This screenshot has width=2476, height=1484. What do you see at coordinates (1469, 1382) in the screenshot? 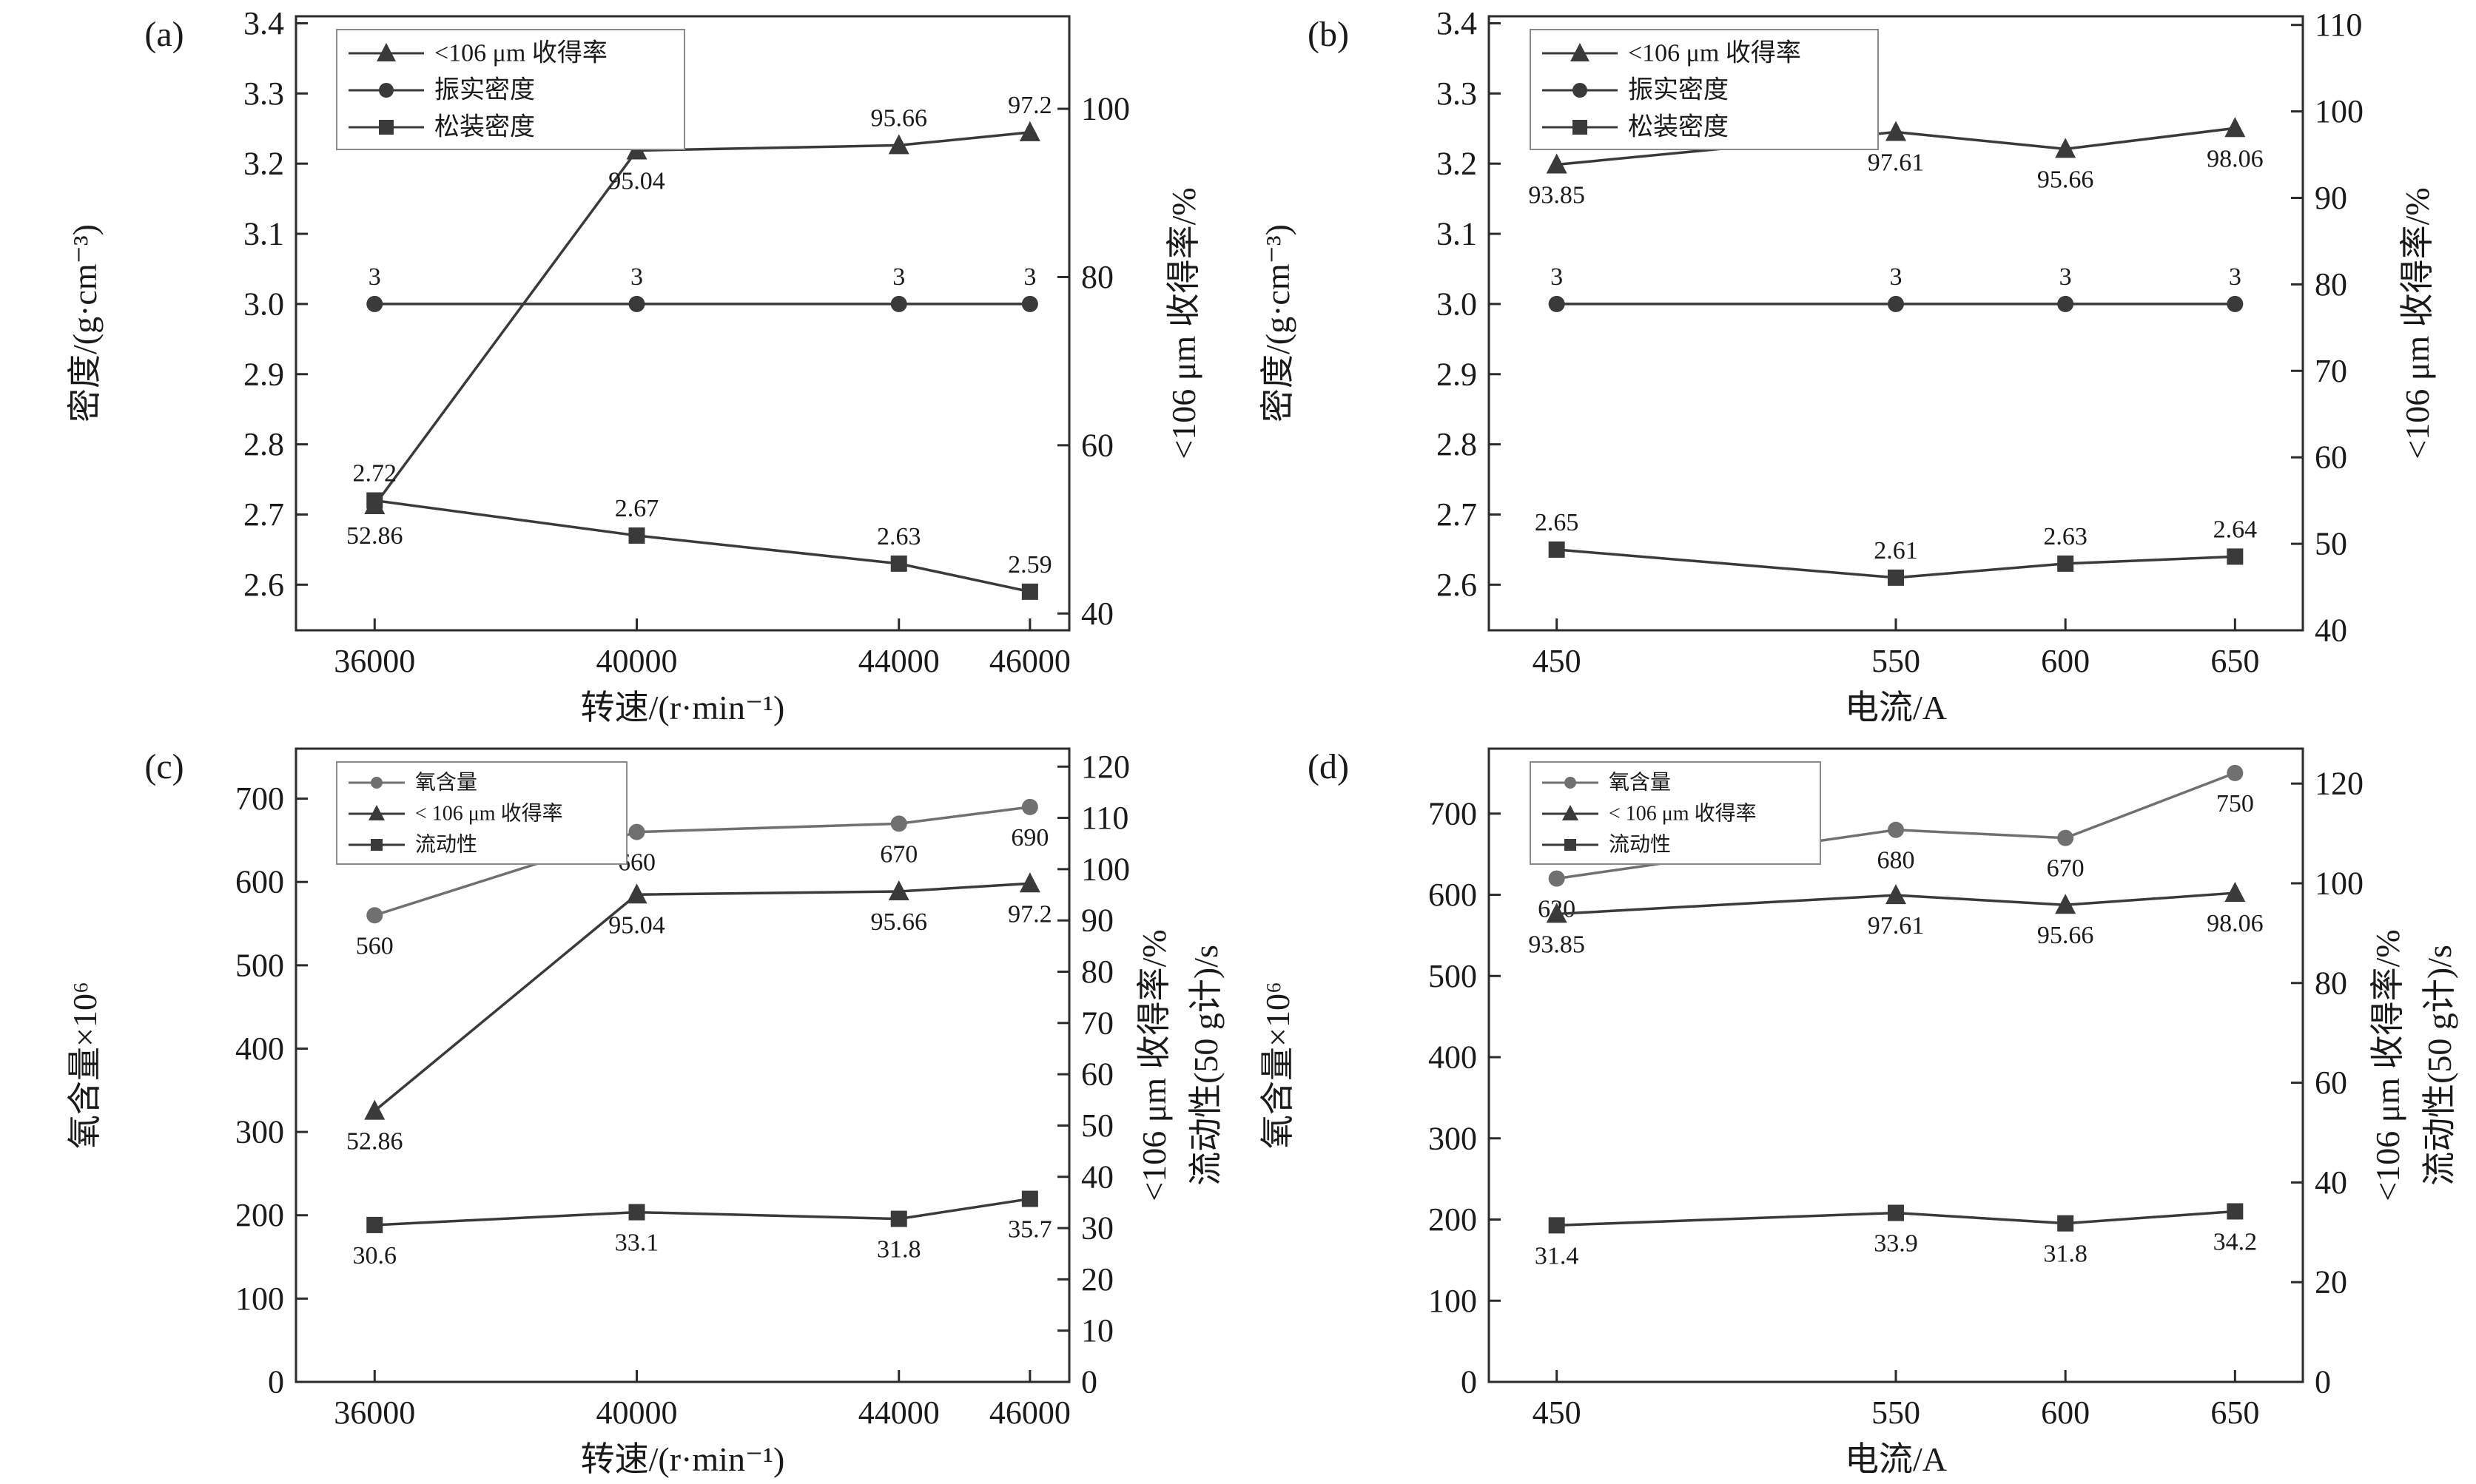
I see `y-left-tick-label: 0` at bounding box center [1469, 1382].